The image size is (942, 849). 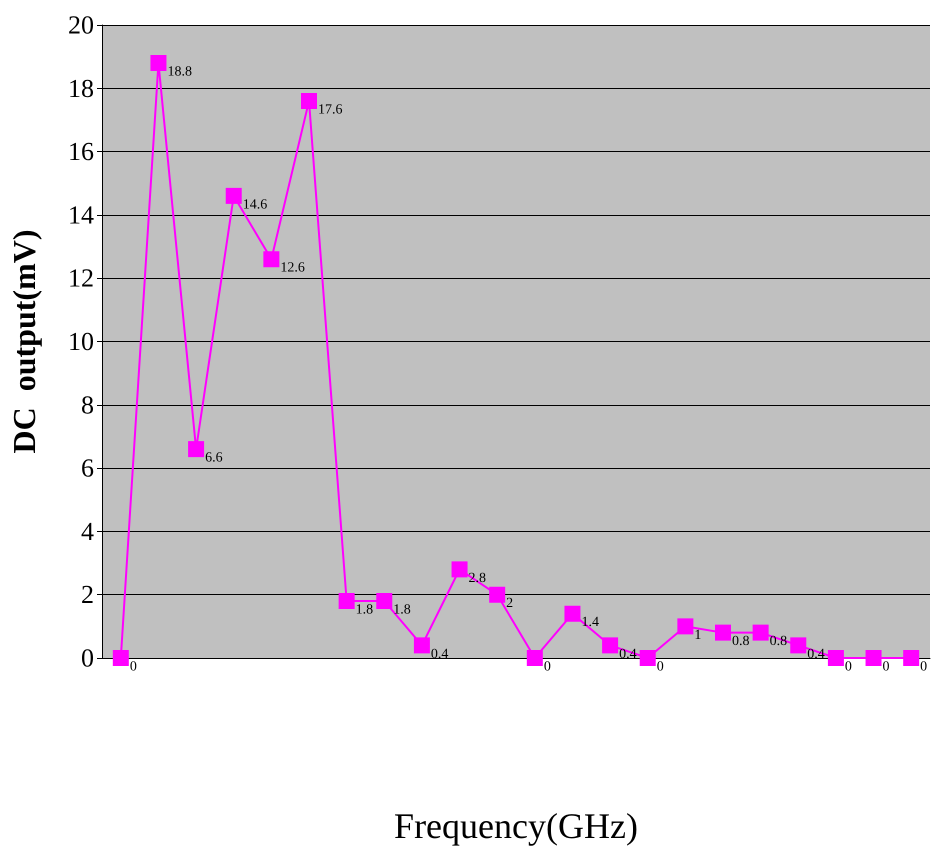 I want to click on data-label: 1.4, so click(x=590, y=622).